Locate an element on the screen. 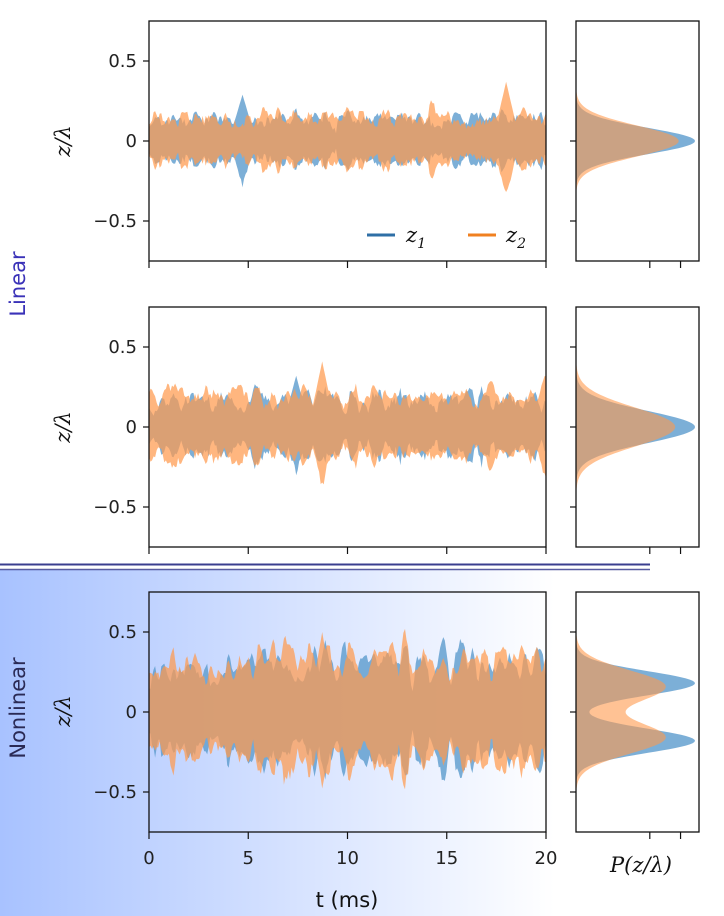 The image size is (724, 916). hist-x-axis-label: P(z/λ) is located at coordinates (640, 865).